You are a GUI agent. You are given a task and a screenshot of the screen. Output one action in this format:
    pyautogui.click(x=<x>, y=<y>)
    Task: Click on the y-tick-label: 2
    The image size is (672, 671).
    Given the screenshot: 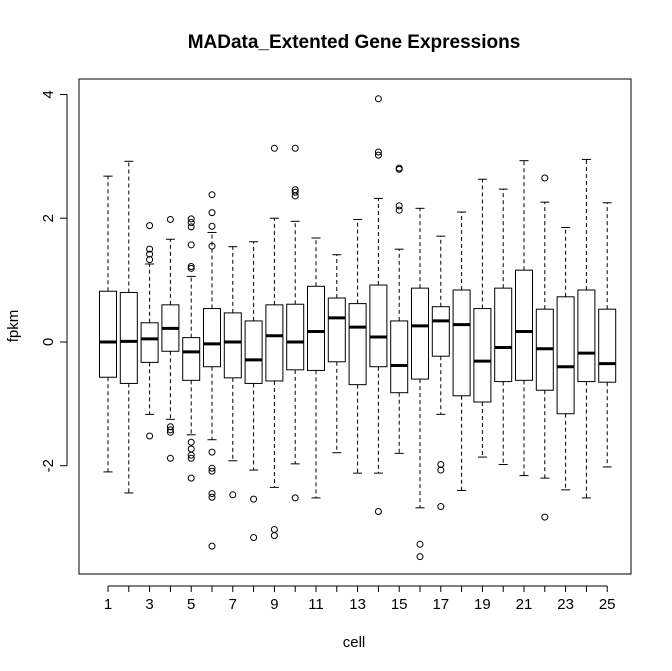 What is the action you would take?
    pyautogui.click(x=48, y=218)
    